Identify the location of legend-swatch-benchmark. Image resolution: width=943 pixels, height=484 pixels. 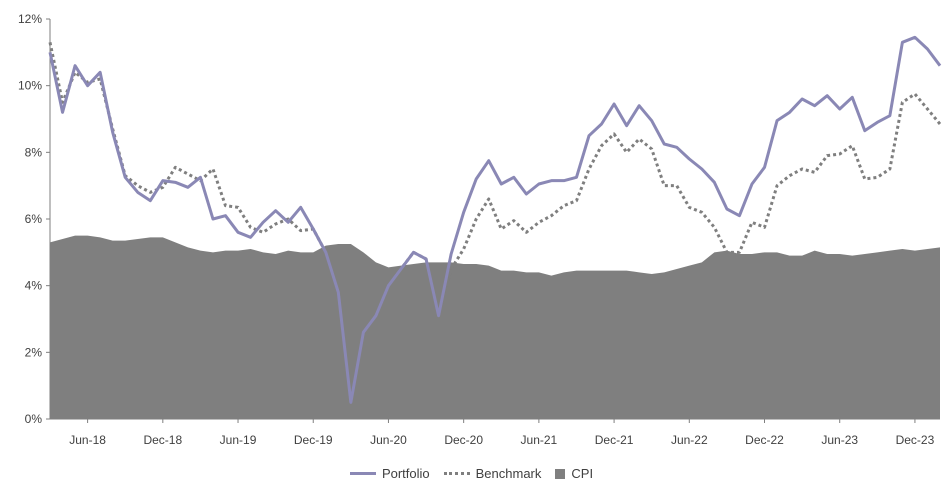
(456, 473).